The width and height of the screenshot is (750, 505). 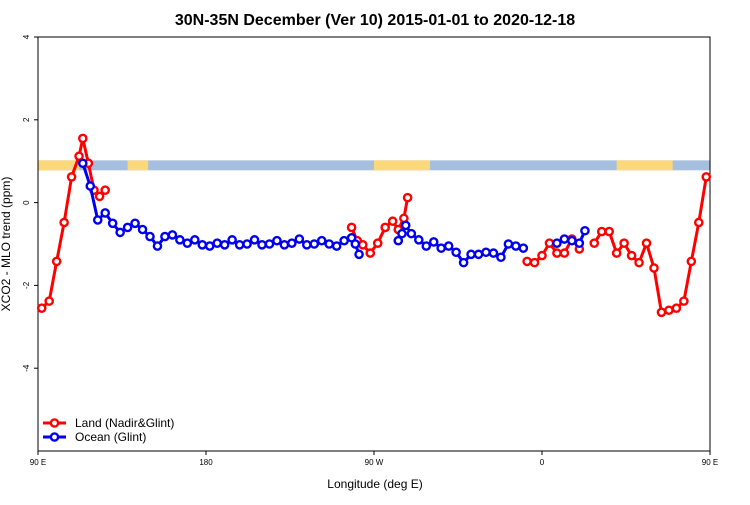 What do you see at coordinates (26, 285) in the screenshot?
I see `y-tick-label: -2` at bounding box center [26, 285].